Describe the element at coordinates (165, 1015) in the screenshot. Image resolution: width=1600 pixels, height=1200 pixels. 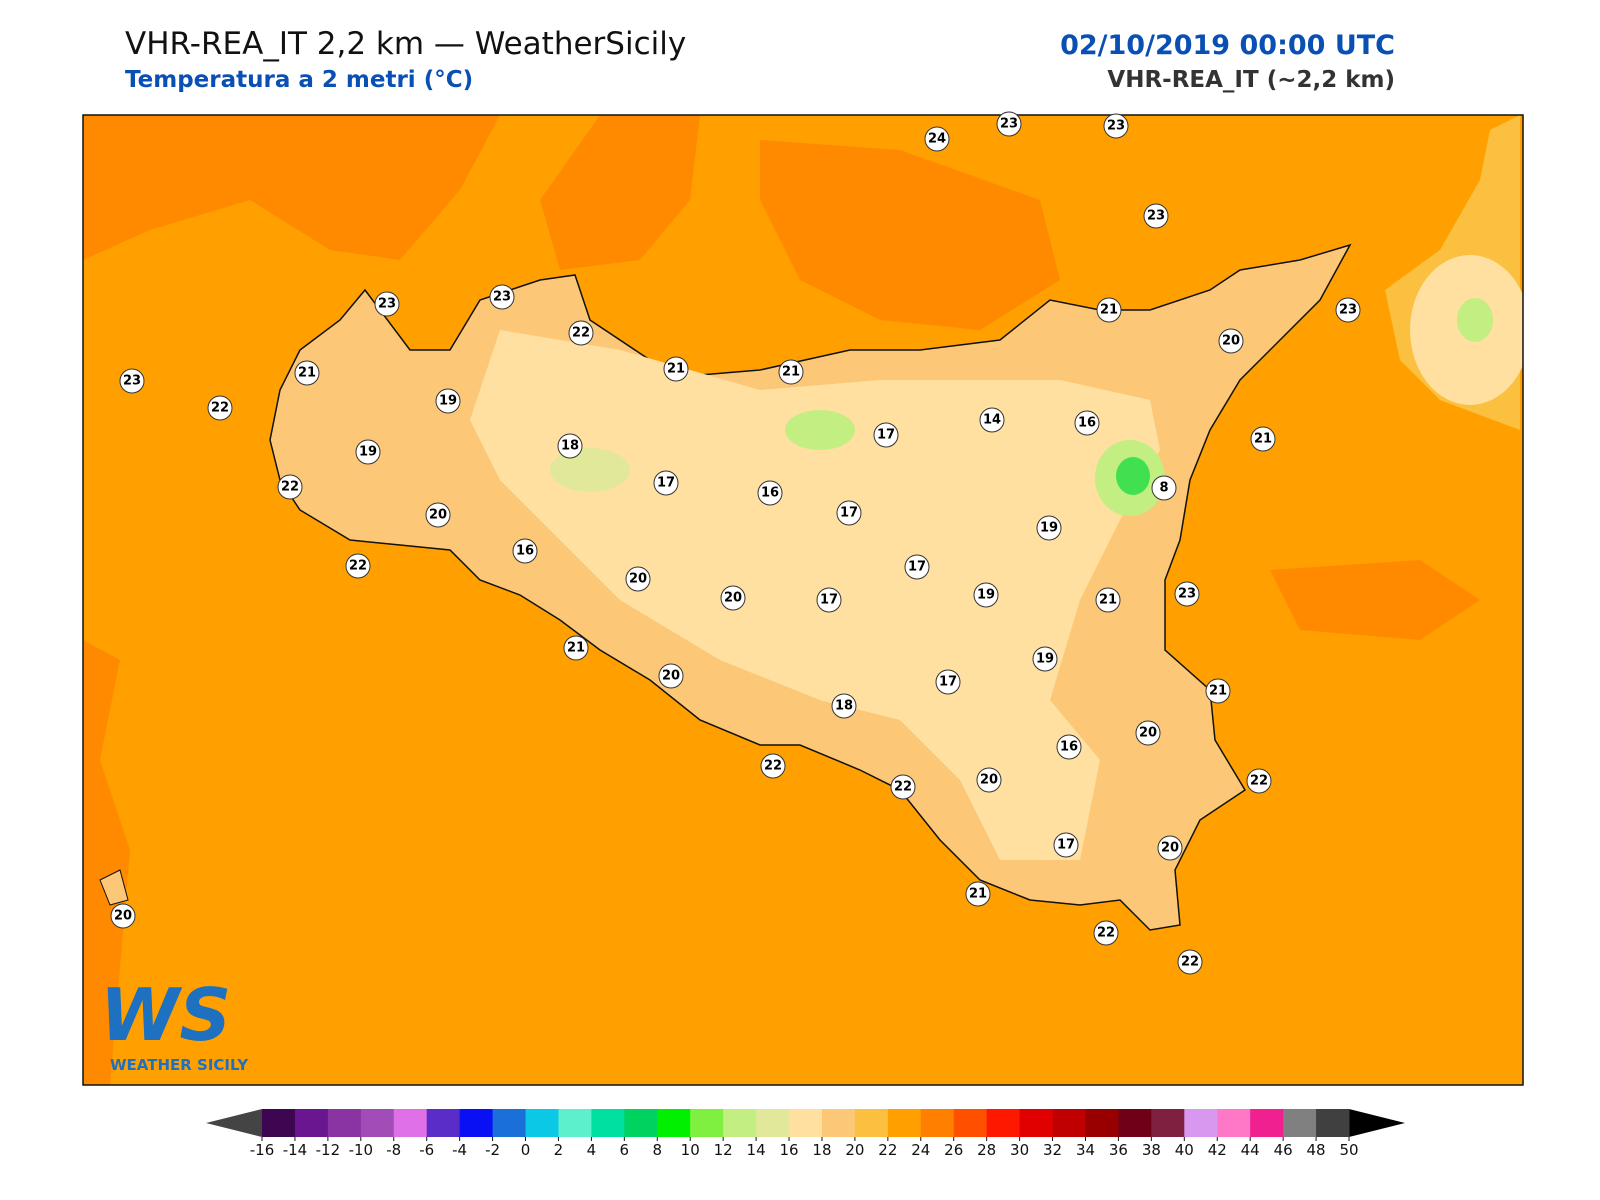
I see `logo-mark: WS` at that location.